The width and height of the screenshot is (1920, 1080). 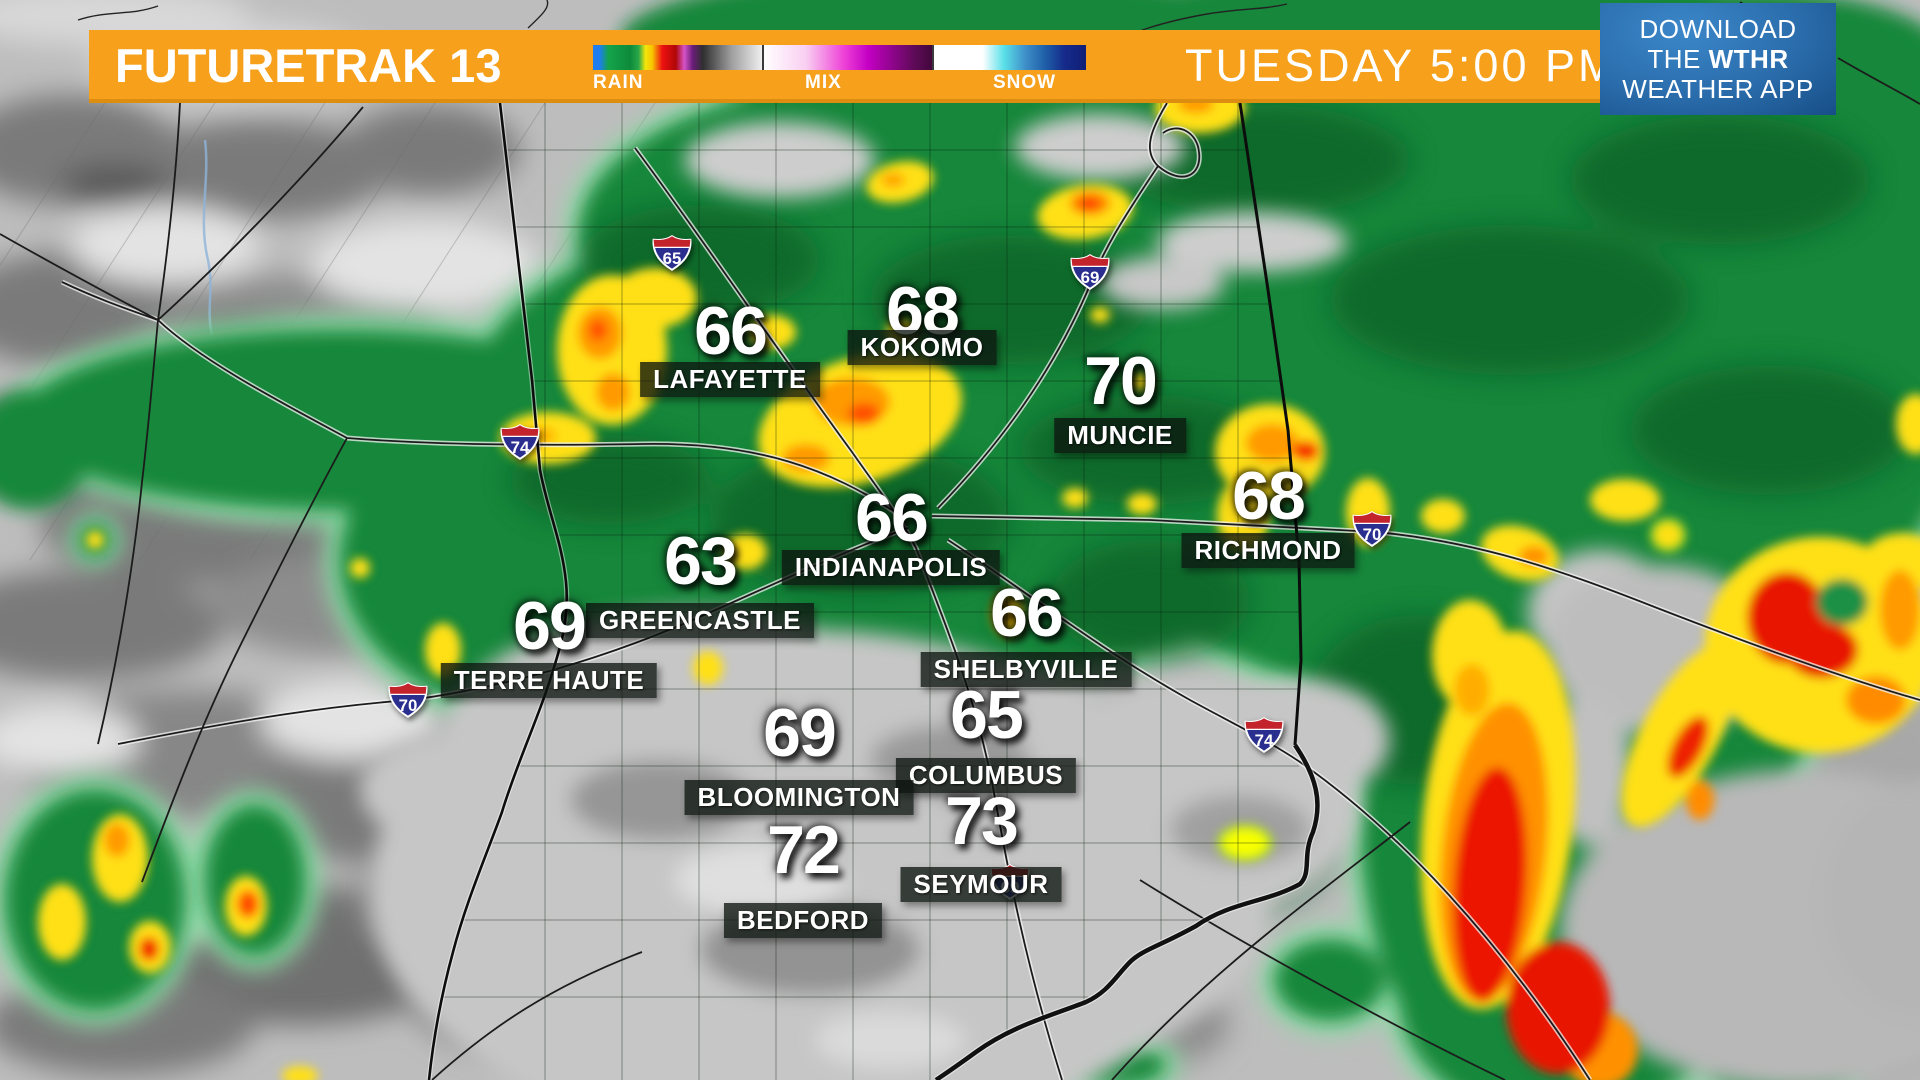 I want to click on river-line, so click(x=208, y=237).